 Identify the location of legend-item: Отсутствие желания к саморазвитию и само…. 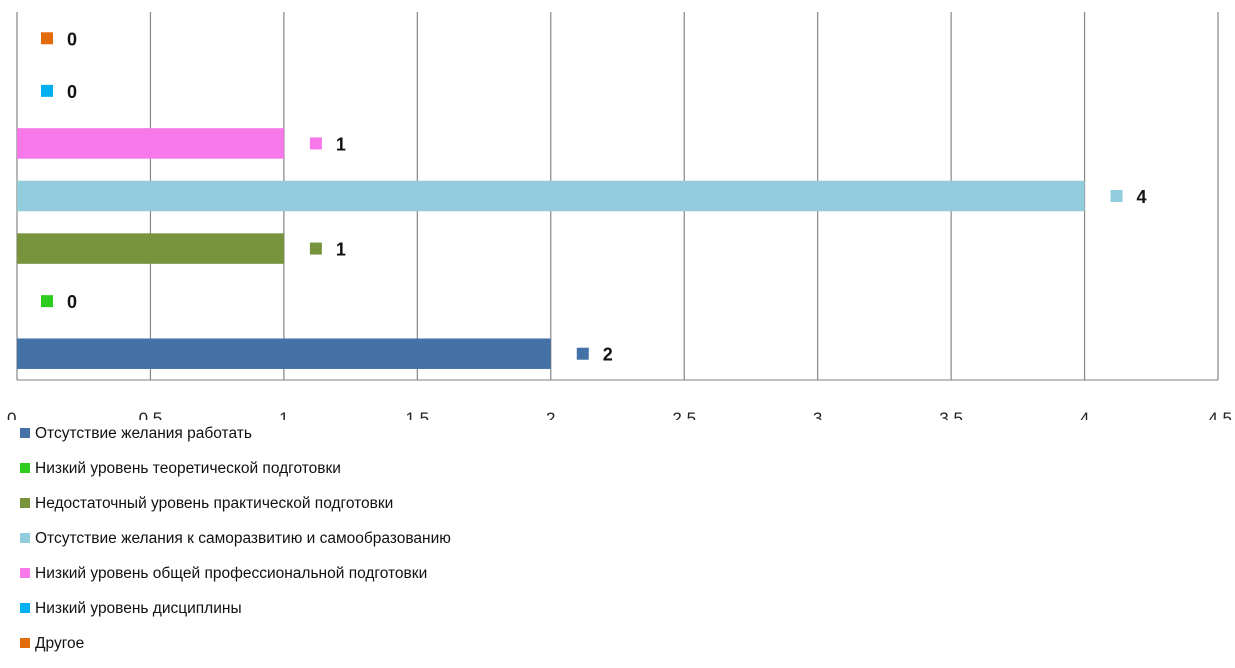
(235, 543).